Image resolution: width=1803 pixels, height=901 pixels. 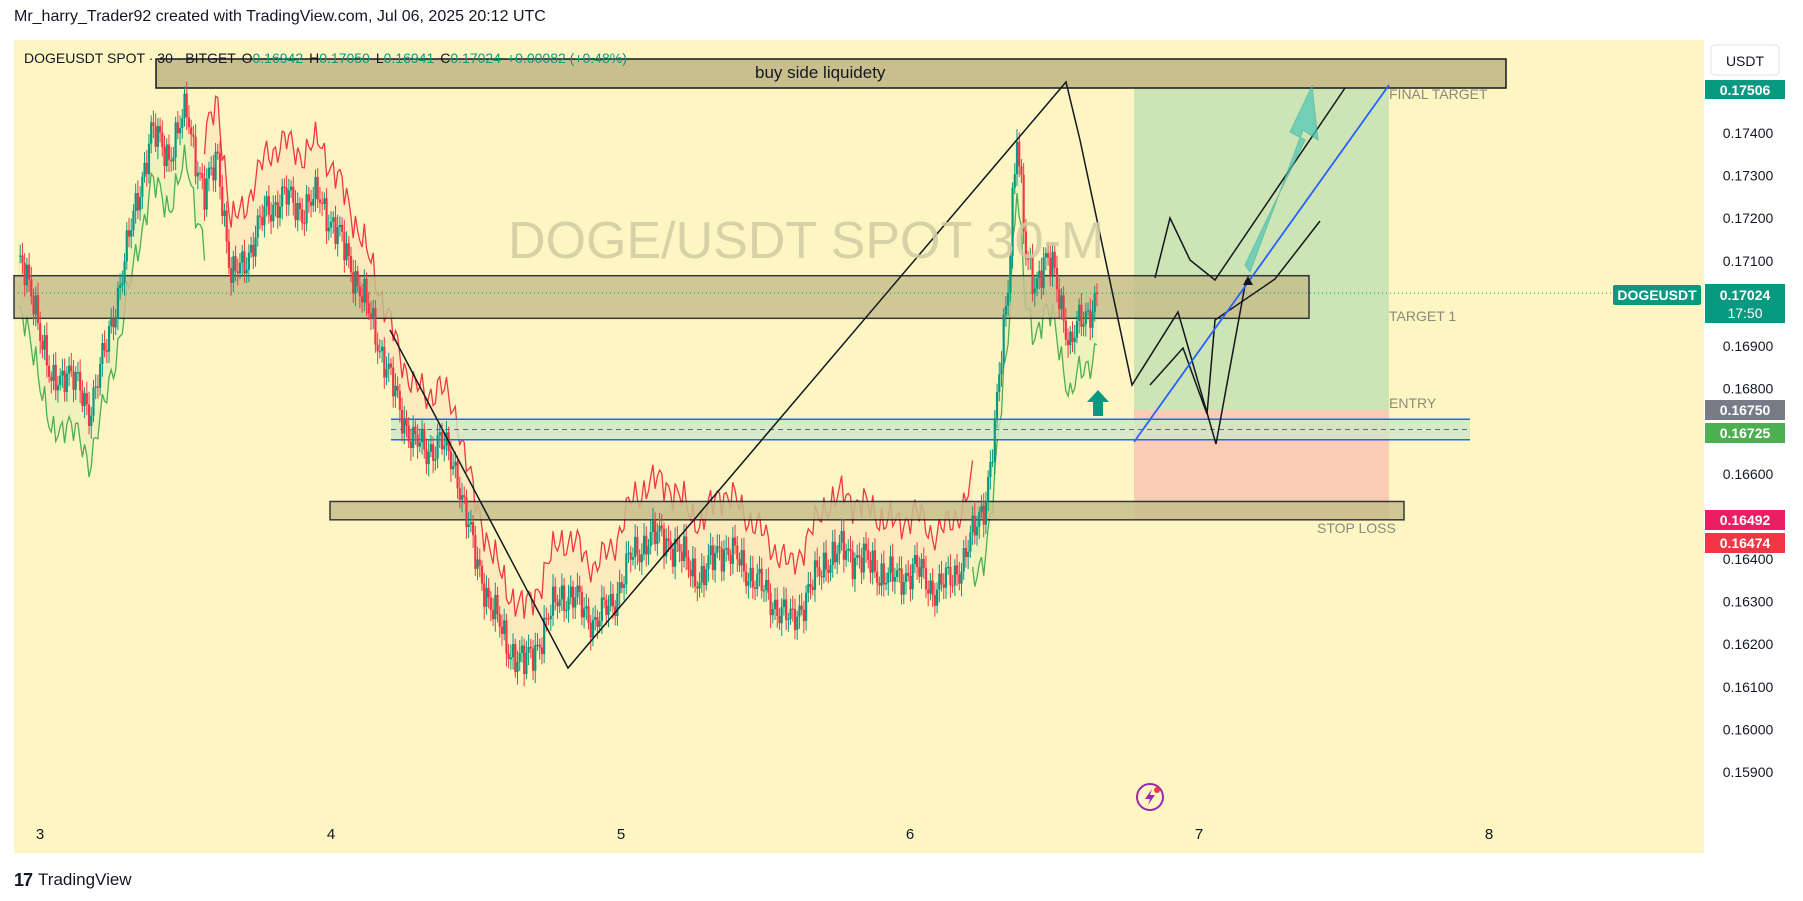 What do you see at coordinates (1745, 433) in the screenshot?
I see `support-price-tag` at bounding box center [1745, 433].